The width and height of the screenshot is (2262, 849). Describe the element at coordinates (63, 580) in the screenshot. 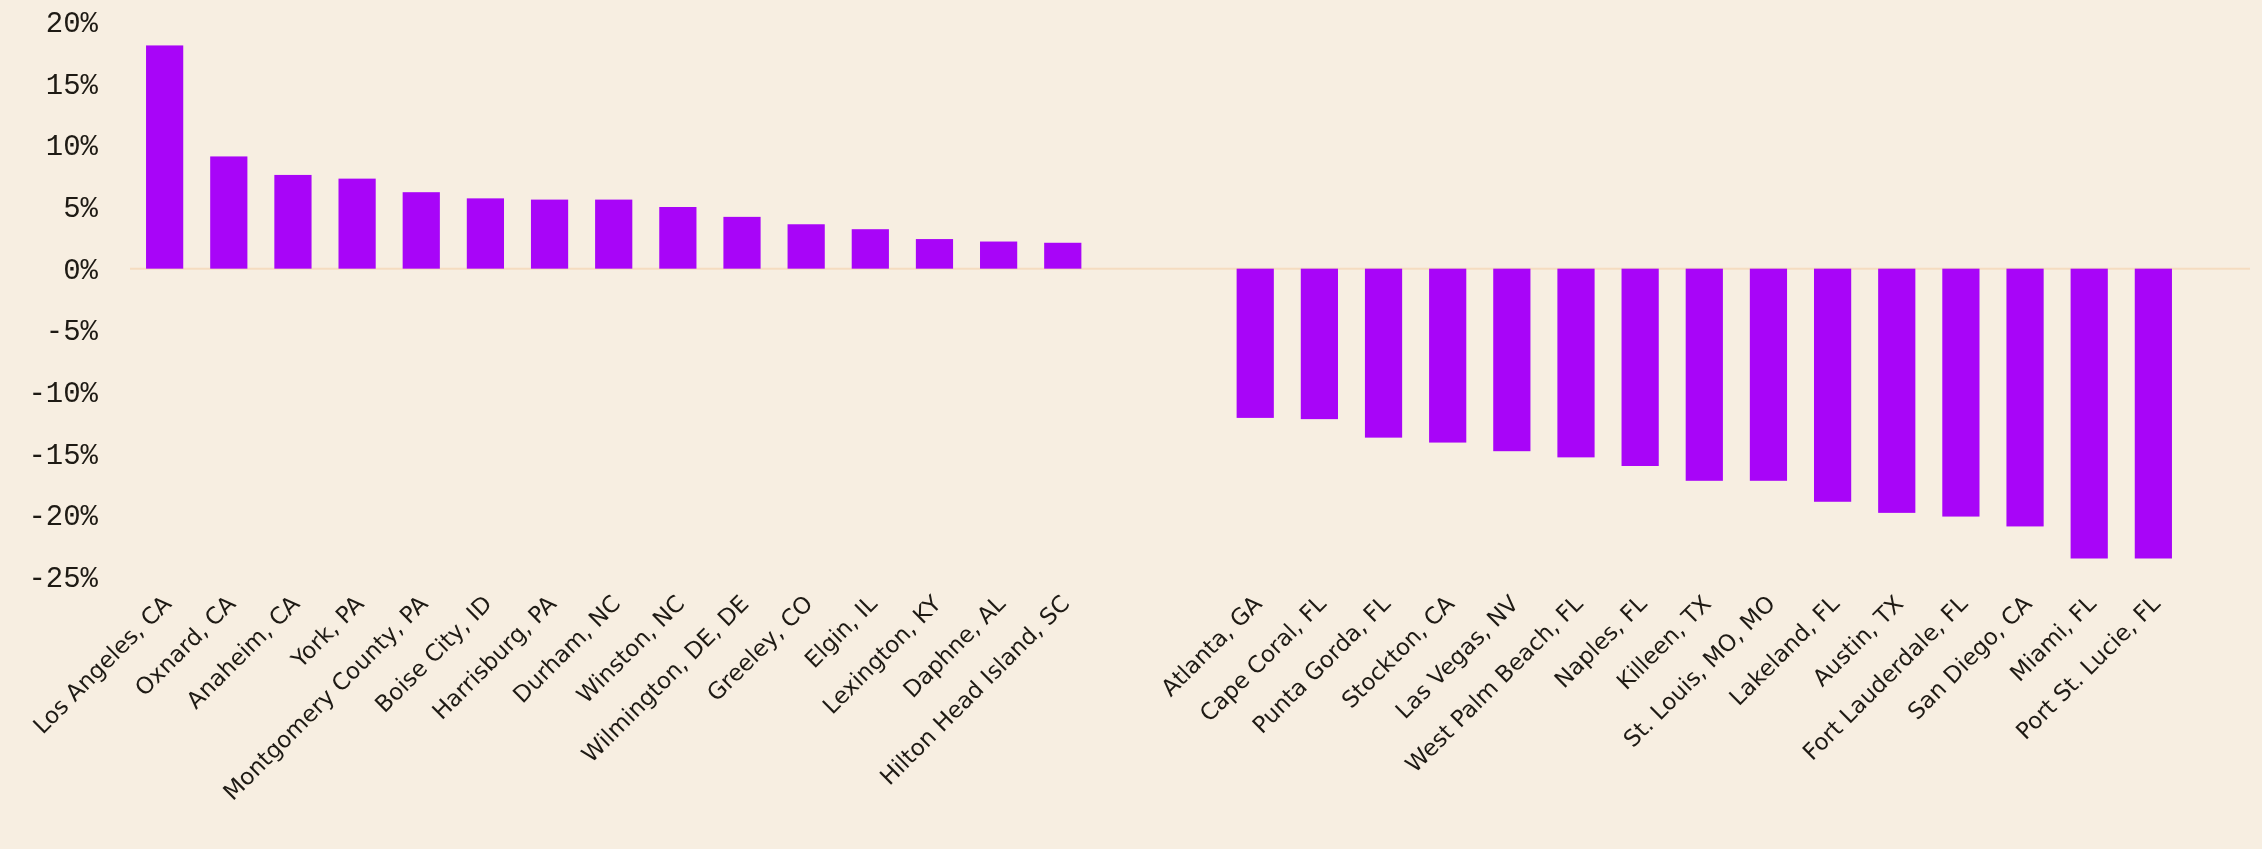

I see `y-tick-label: -25%` at that location.